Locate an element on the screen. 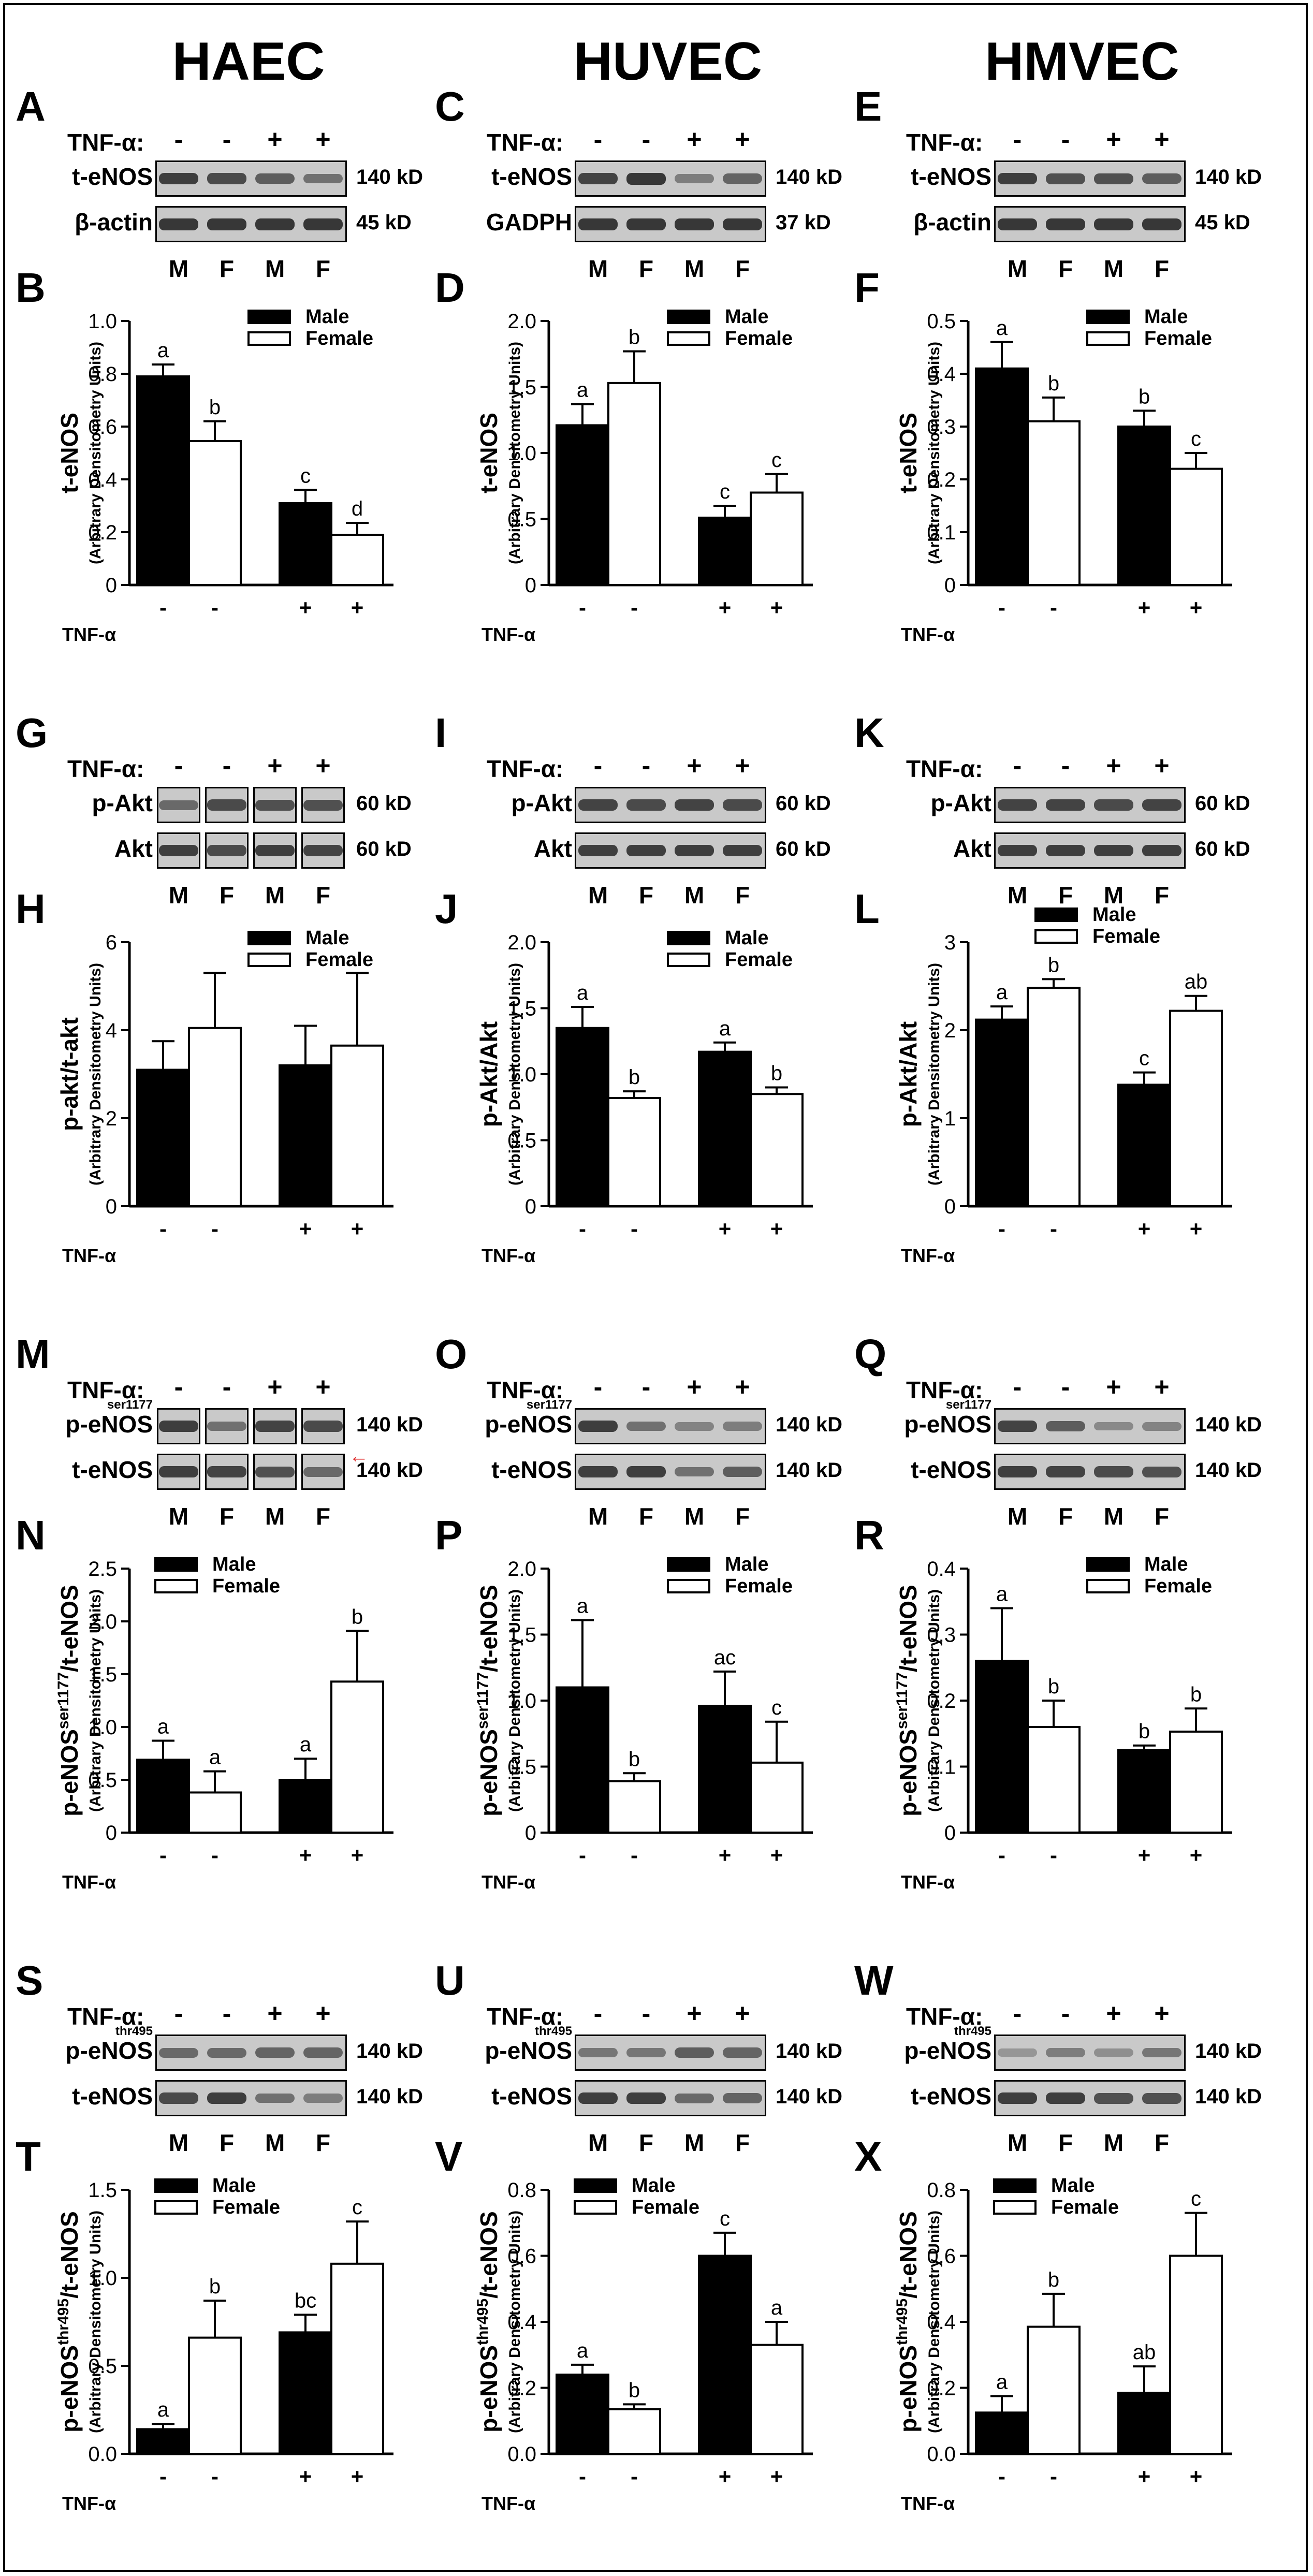  blot-label-text: p-Akt is located at coordinates (541, 802).